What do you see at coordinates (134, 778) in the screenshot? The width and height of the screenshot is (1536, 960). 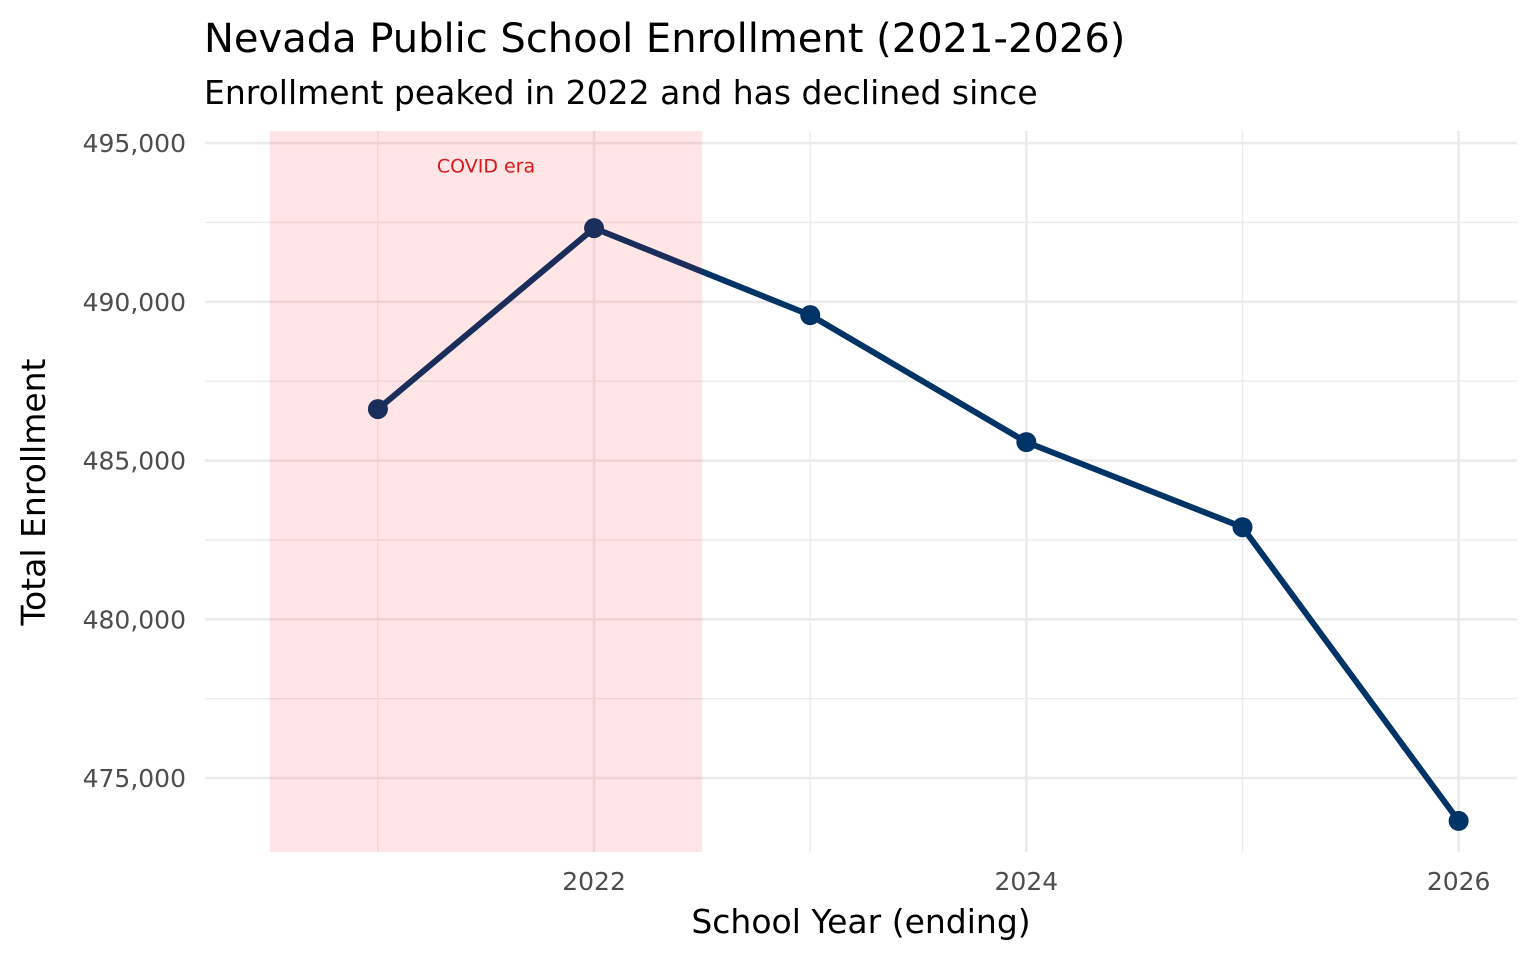 I see `y-tick-label: 475,000` at bounding box center [134, 778].